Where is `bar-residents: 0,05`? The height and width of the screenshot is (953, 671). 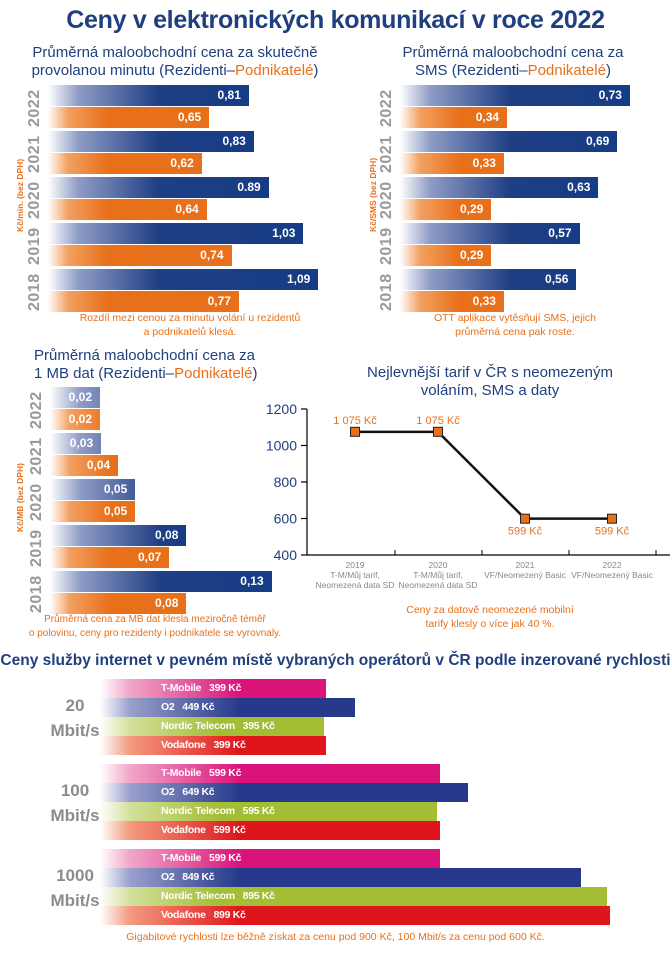
bar-residents: 0,05 is located at coordinates (93, 489).